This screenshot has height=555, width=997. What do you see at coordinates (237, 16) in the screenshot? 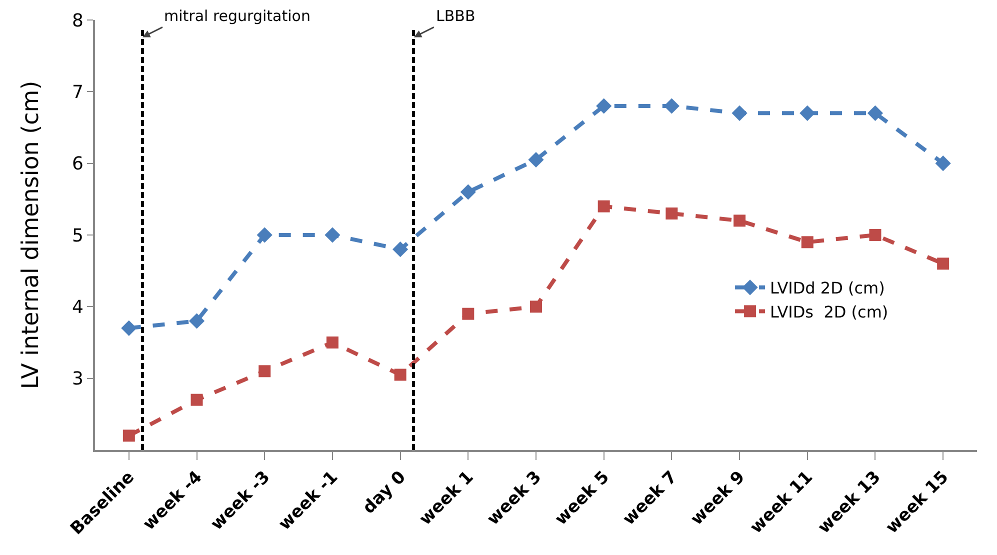
I see `annotation: mitral regurgitation` at bounding box center [237, 16].